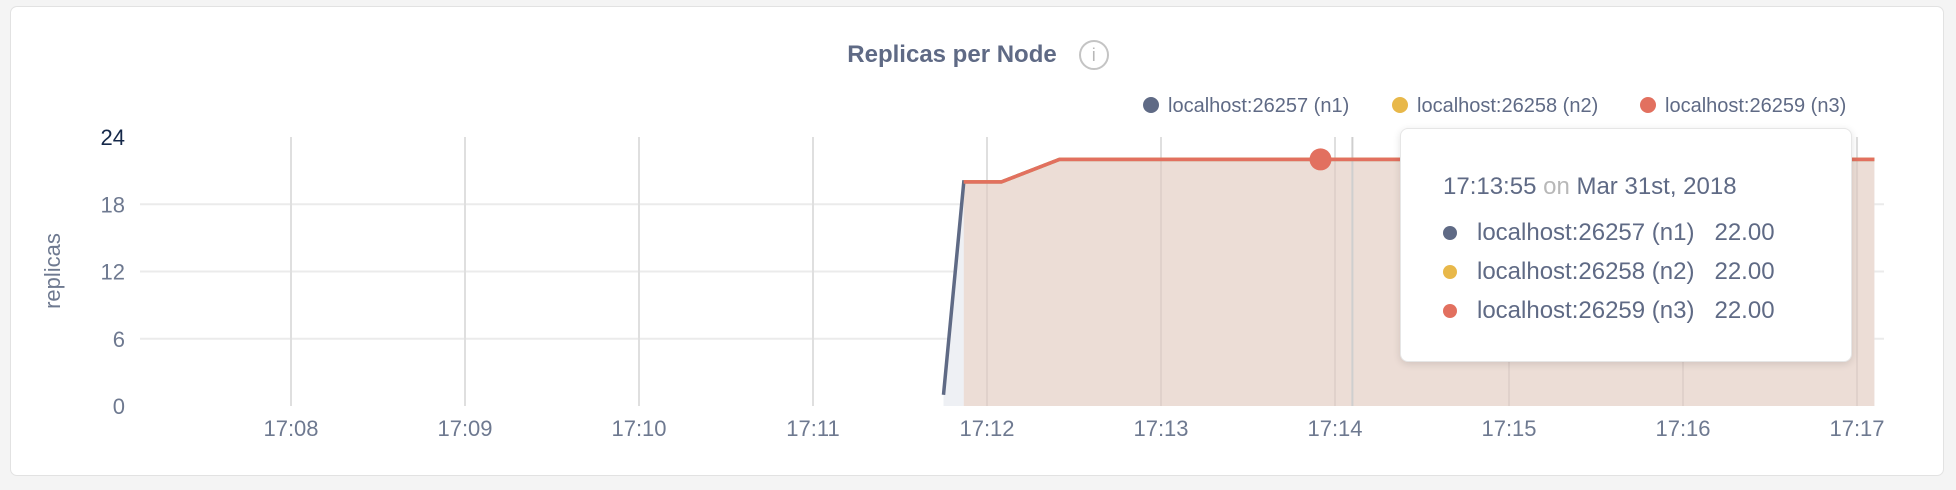 Image resolution: width=1956 pixels, height=490 pixels. Describe the element at coordinates (464, 428) in the screenshot. I see `x-tick-label: 17:09` at that location.